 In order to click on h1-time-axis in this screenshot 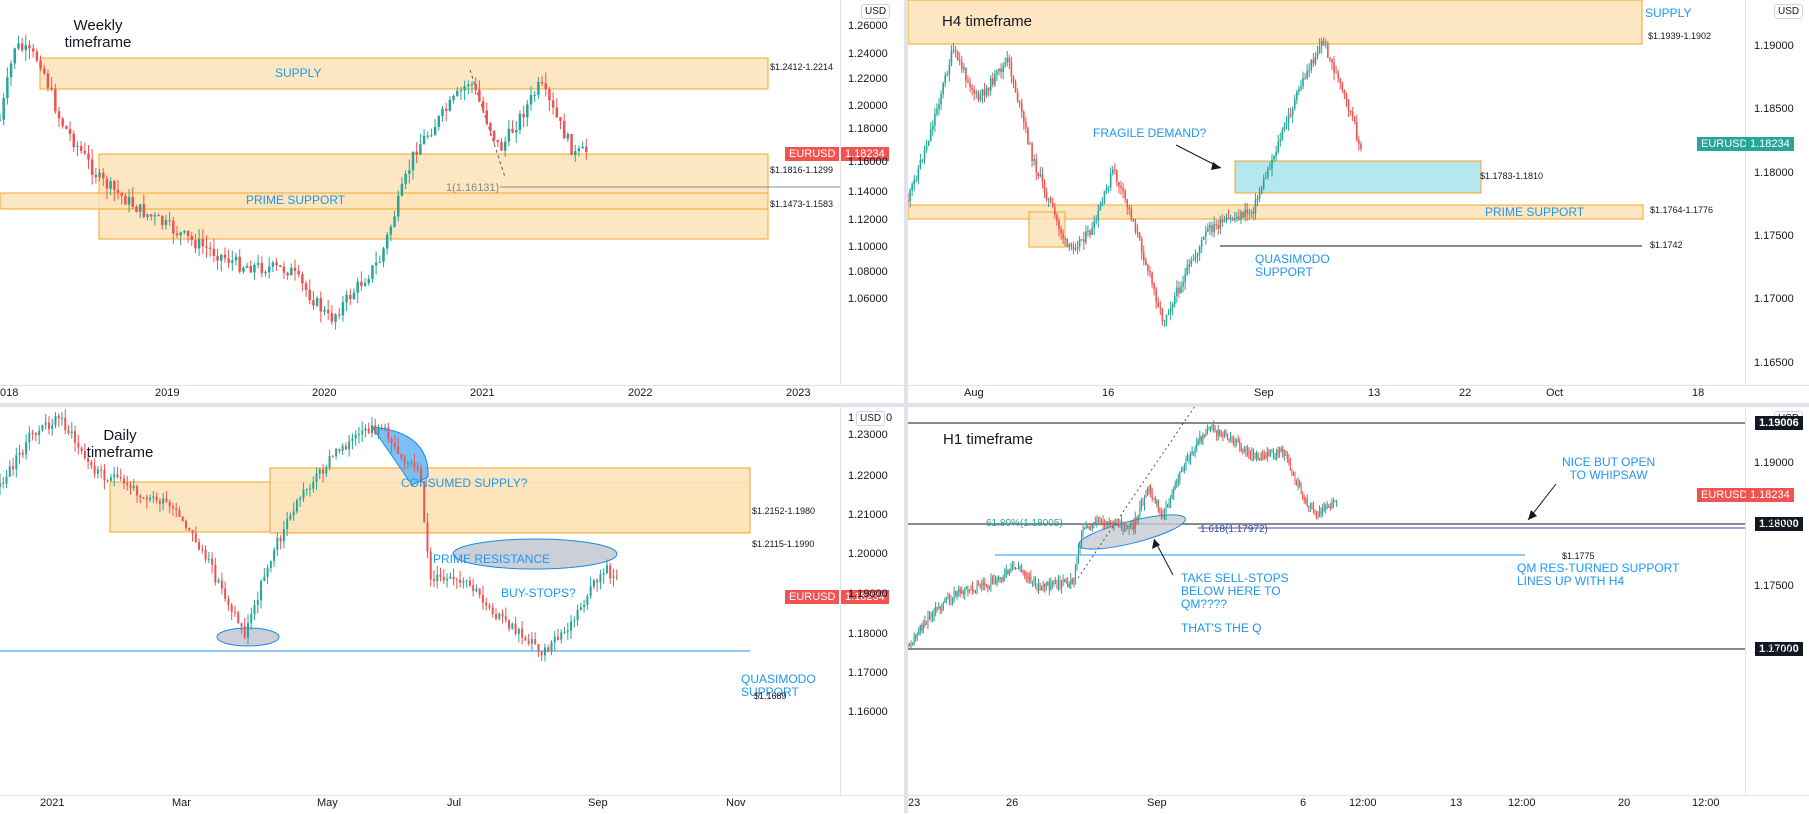, I will do `click(1358, 804)`.